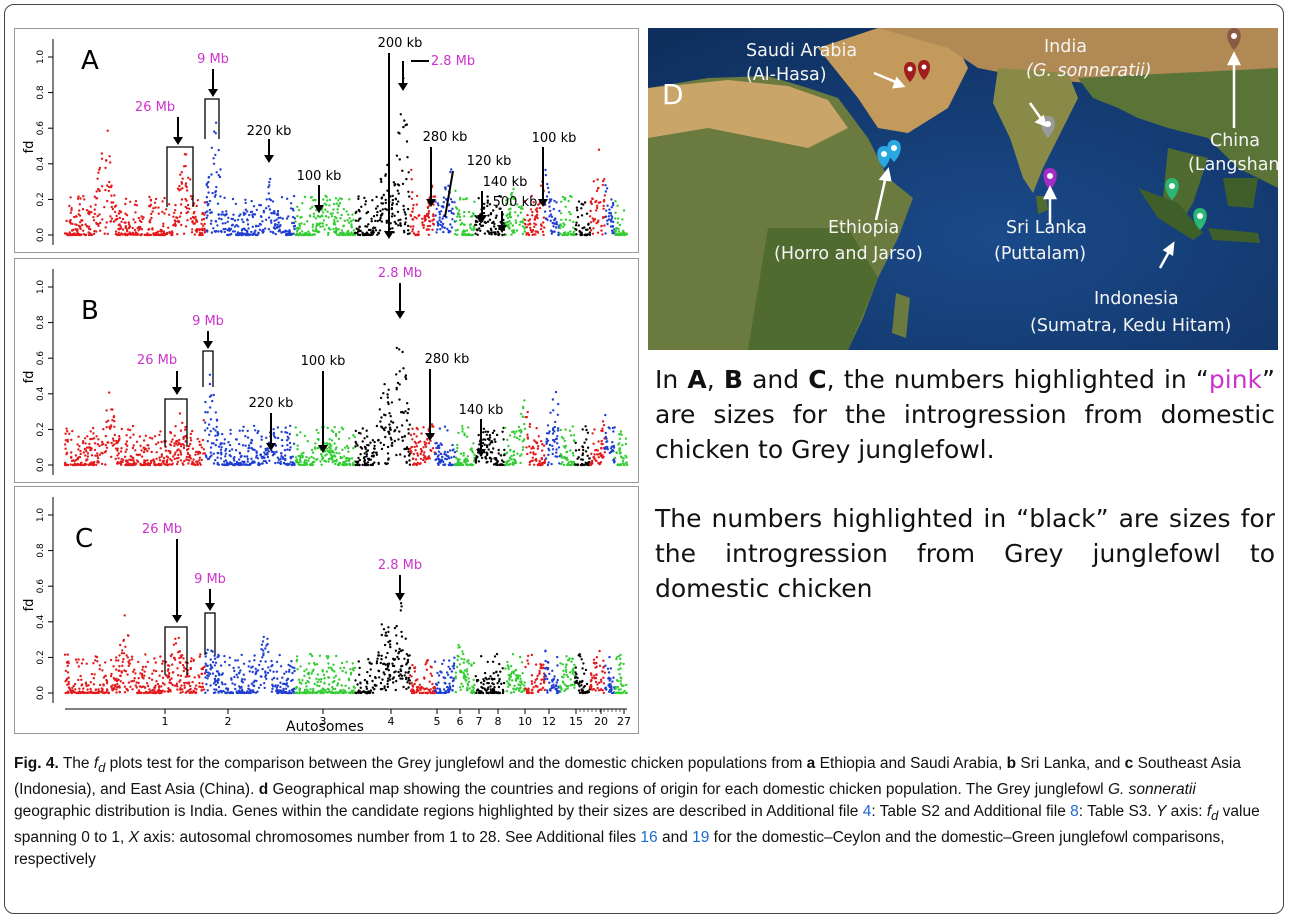  I want to click on annotation-220kb: 220 kb, so click(269, 131).